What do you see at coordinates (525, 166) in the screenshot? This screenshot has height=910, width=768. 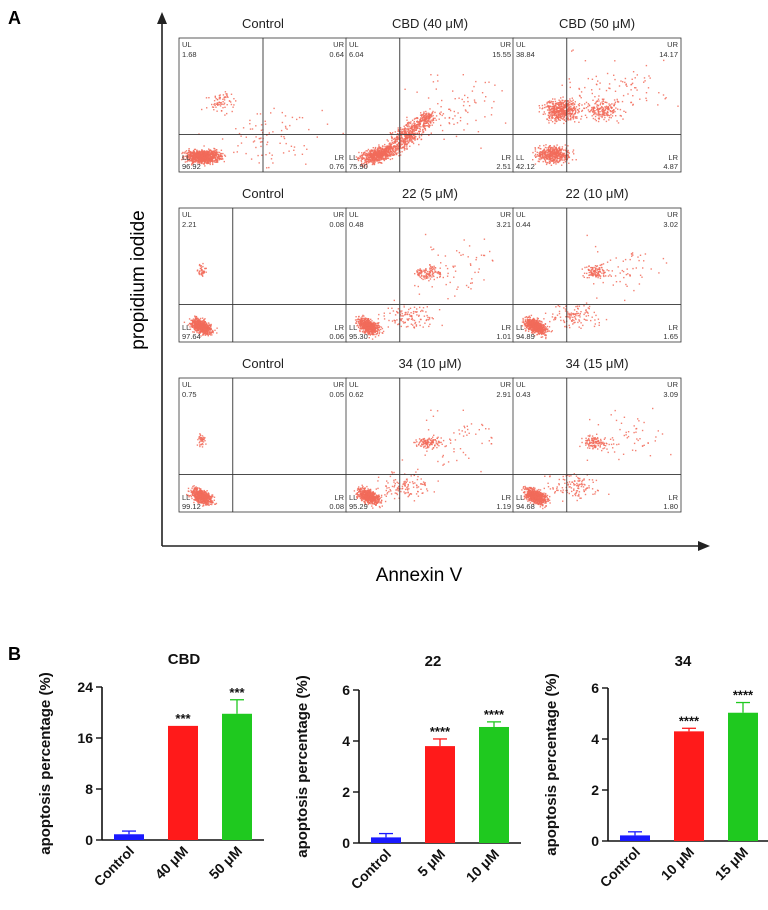 I see `quadrant-ll-value: 42.12` at bounding box center [525, 166].